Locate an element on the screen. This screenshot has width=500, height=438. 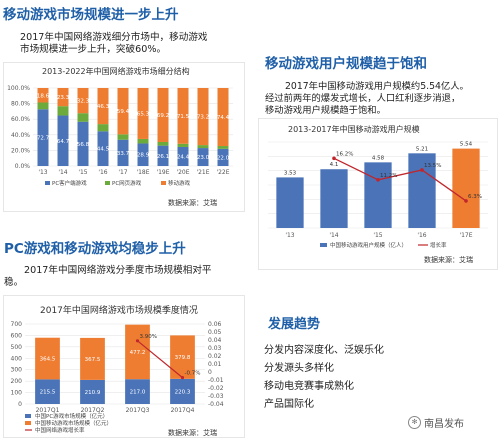
data-label: 215.5 is located at coordinates (48, 393).